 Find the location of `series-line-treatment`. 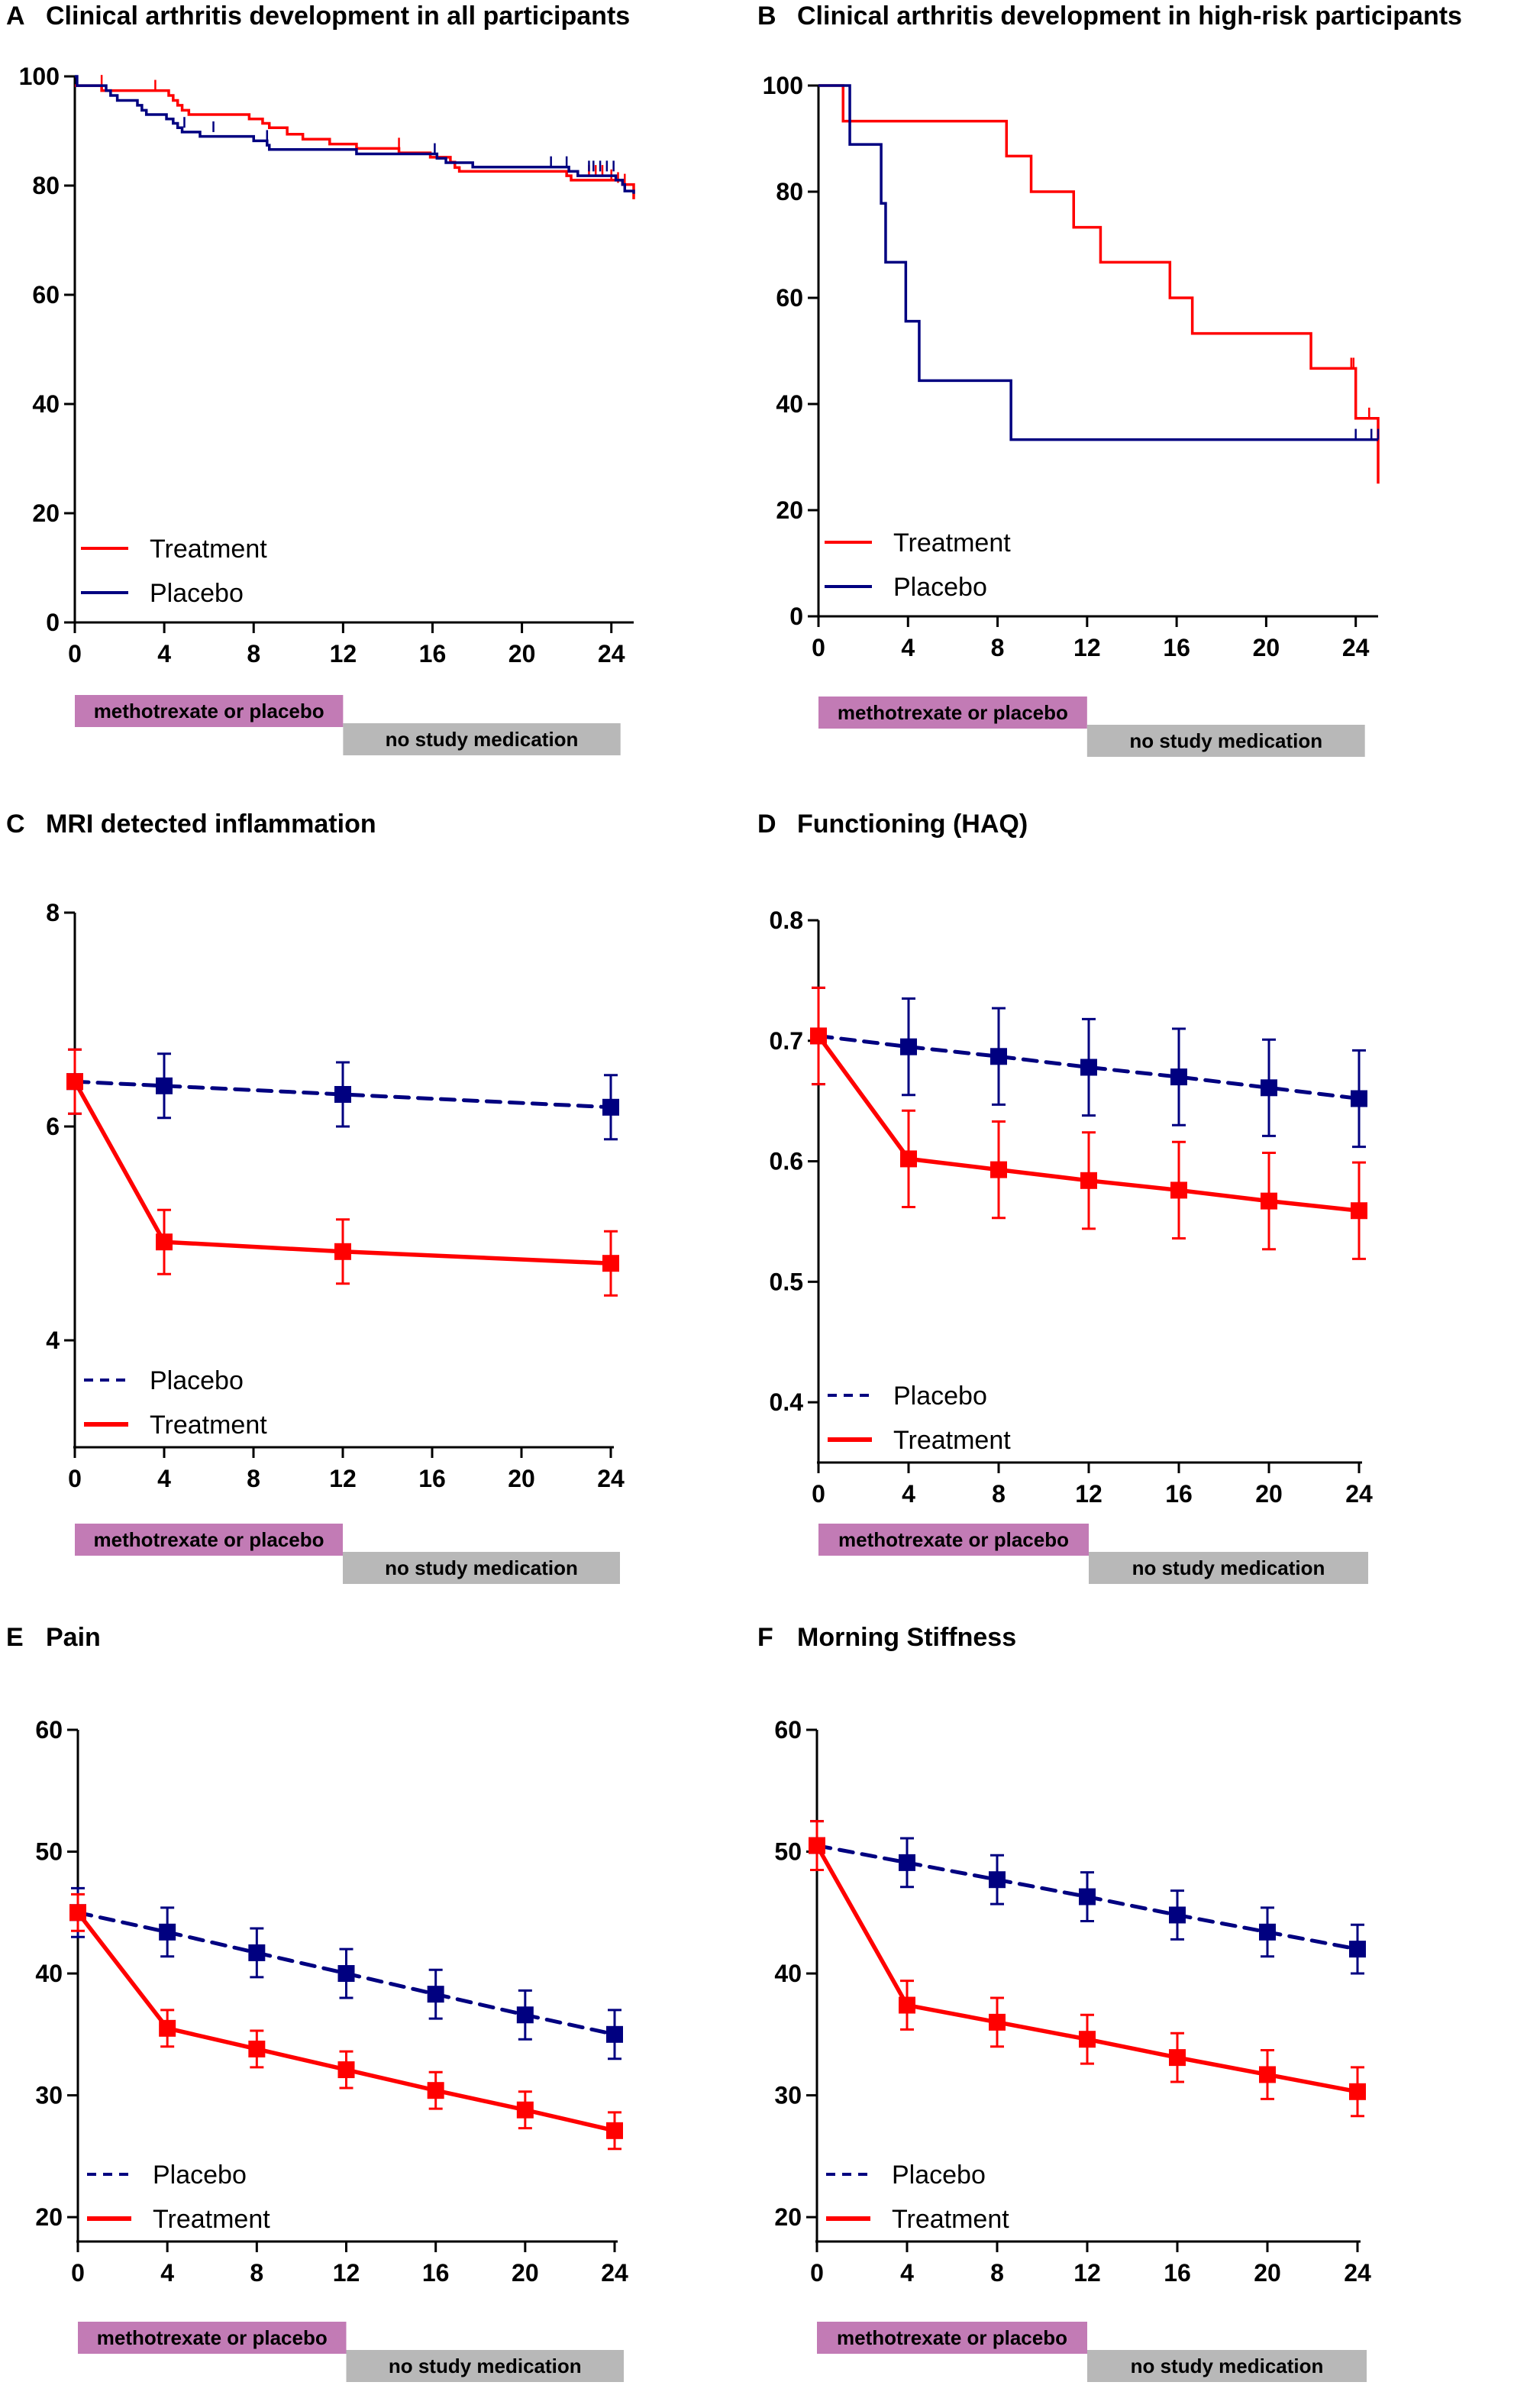

series-line-treatment is located at coordinates (345, 2022).